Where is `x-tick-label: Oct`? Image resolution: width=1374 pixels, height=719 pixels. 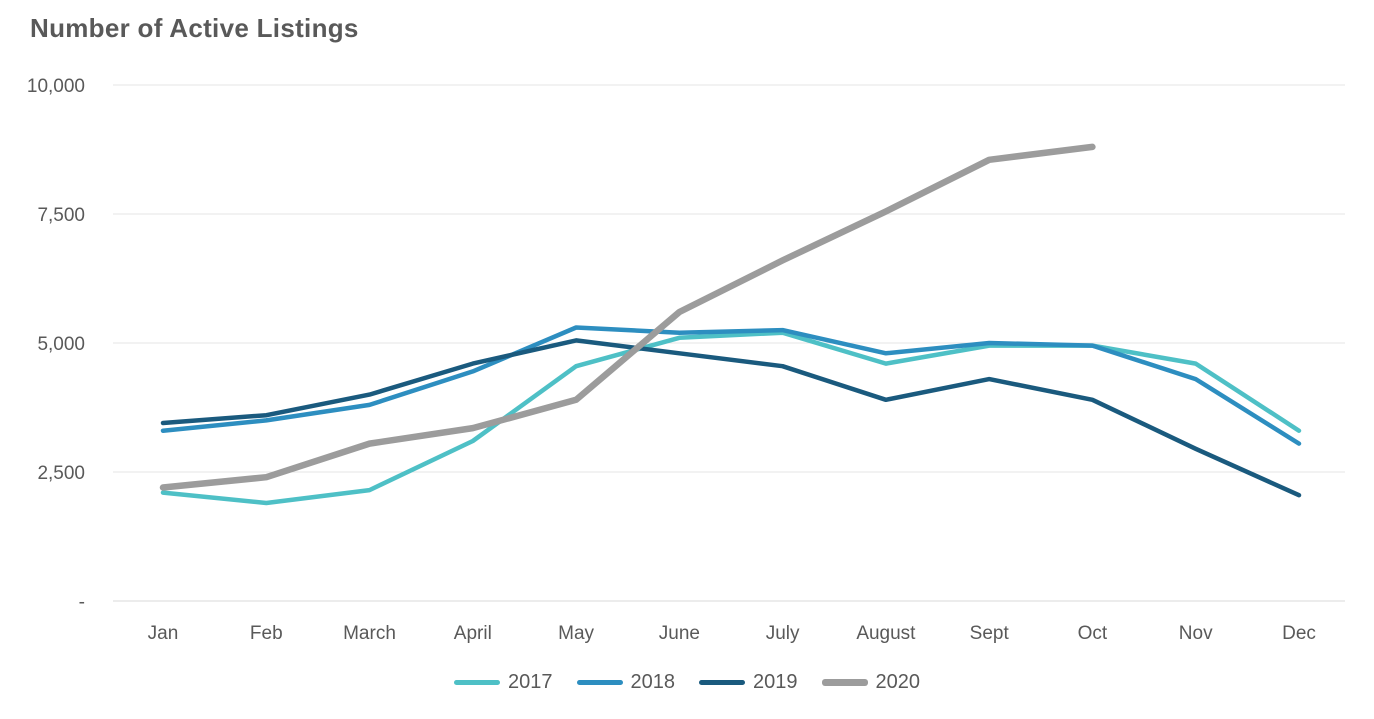 x-tick-label: Oct is located at coordinates (1093, 633).